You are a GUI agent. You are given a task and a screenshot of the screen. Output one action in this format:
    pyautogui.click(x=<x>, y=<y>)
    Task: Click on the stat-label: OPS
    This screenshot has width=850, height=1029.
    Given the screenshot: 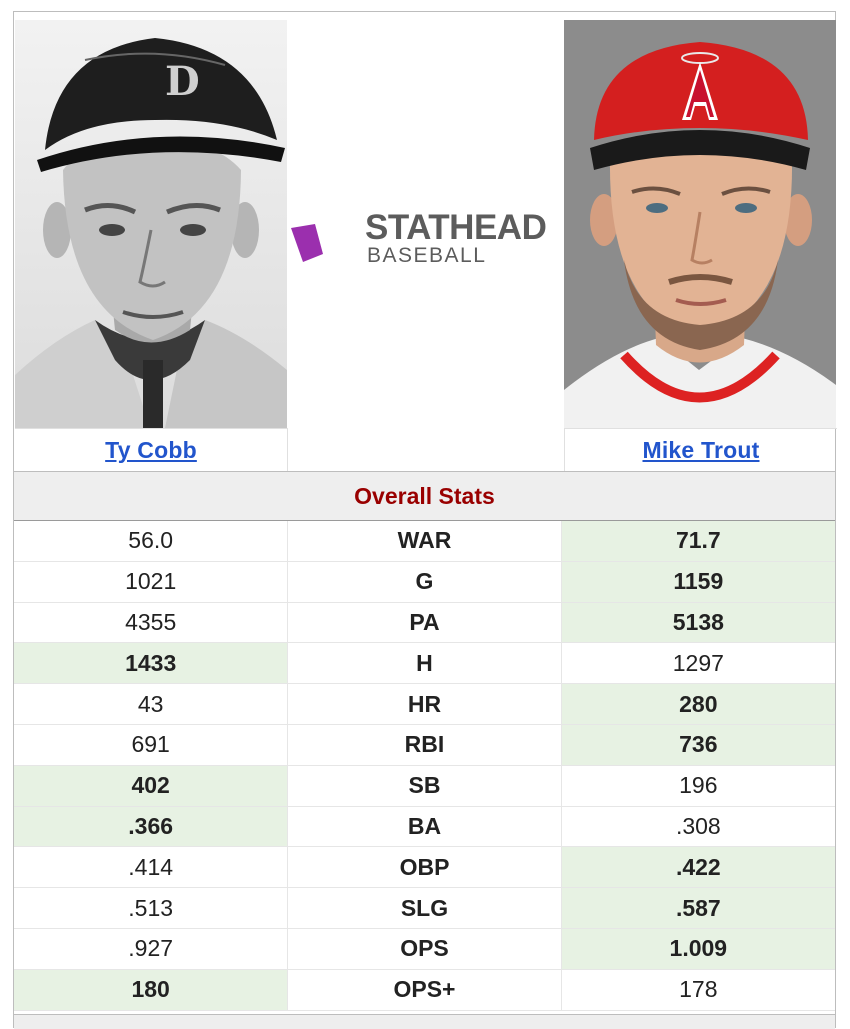 What is the action you would take?
    pyautogui.click(x=424, y=948)
    